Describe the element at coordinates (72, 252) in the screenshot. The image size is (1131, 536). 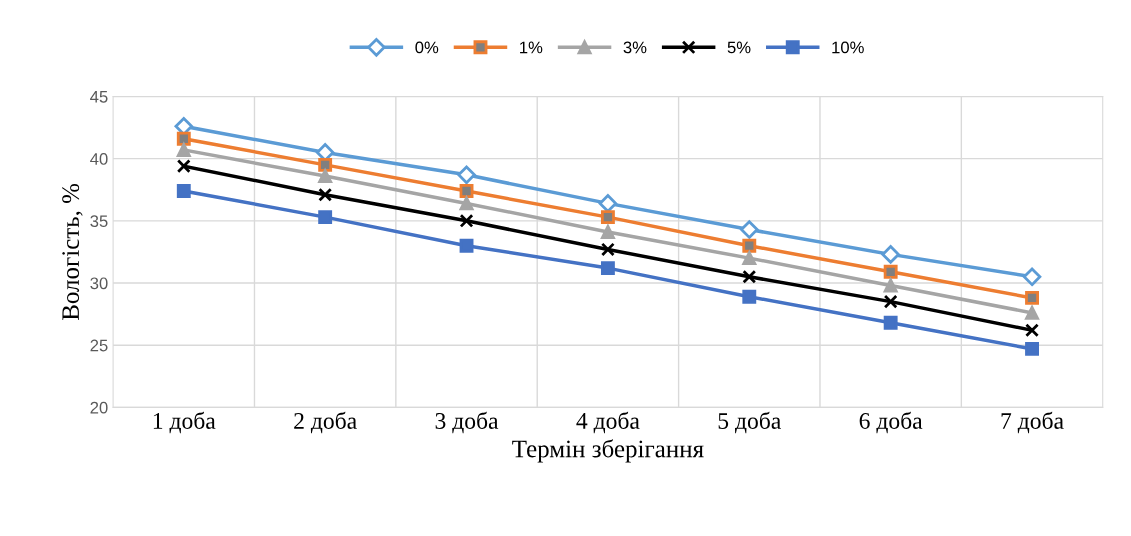
I see `y-axis-title: Вологість, %` at that location.